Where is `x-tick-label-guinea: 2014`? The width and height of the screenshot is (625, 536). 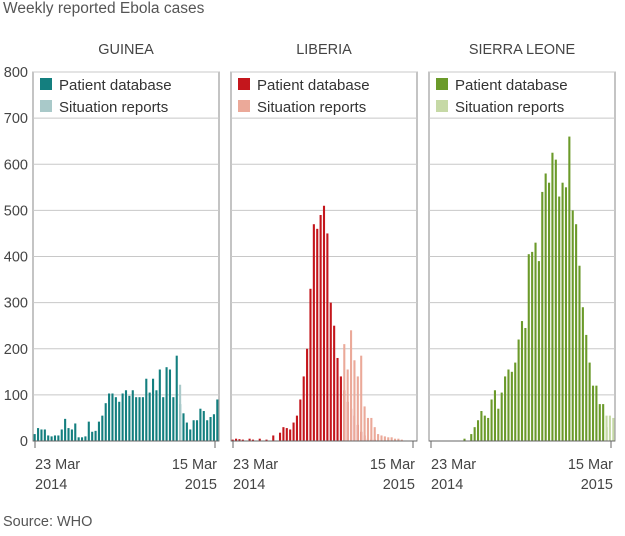
x-tick-label-guinea: 2014 is located at coordinates (51, 485).